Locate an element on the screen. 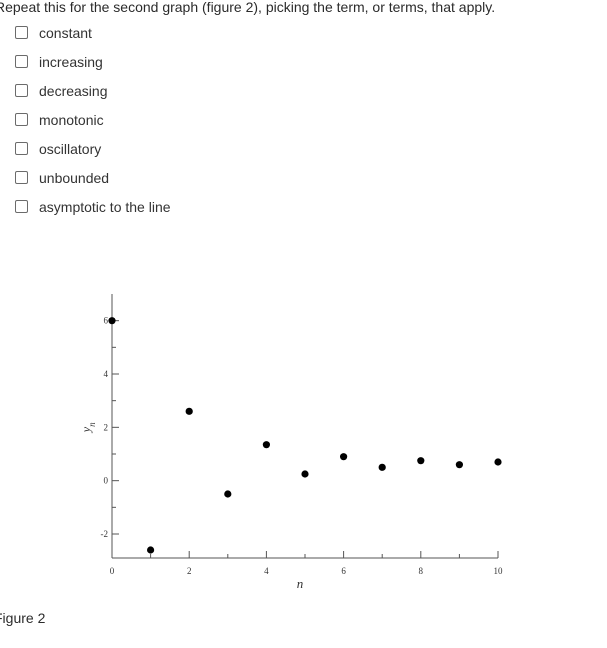 Image resolution: width=607 pixels, height=648 pixels. x-tick-label: 10 is located at coordinates (499, 571).